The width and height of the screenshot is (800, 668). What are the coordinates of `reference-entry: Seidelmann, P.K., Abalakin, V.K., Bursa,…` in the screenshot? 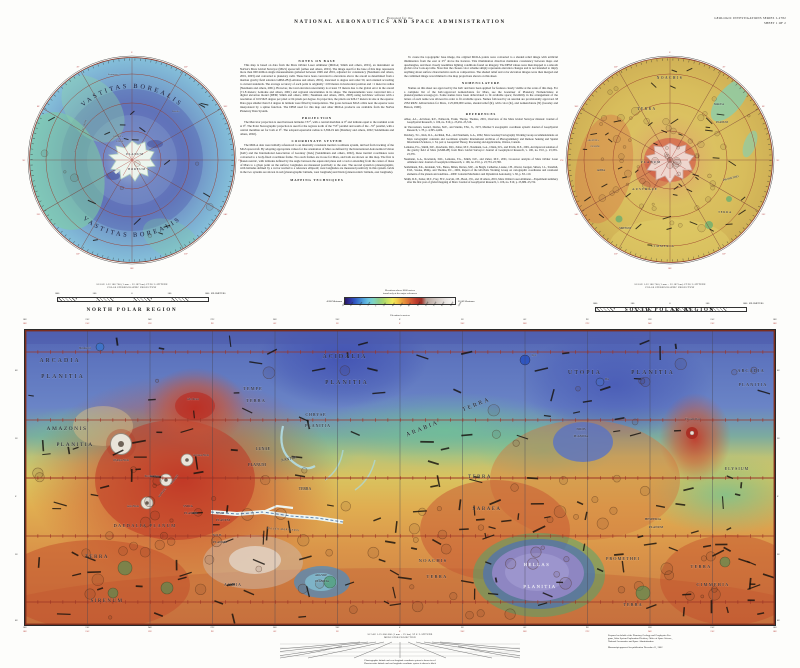 It's located at (481, 171).